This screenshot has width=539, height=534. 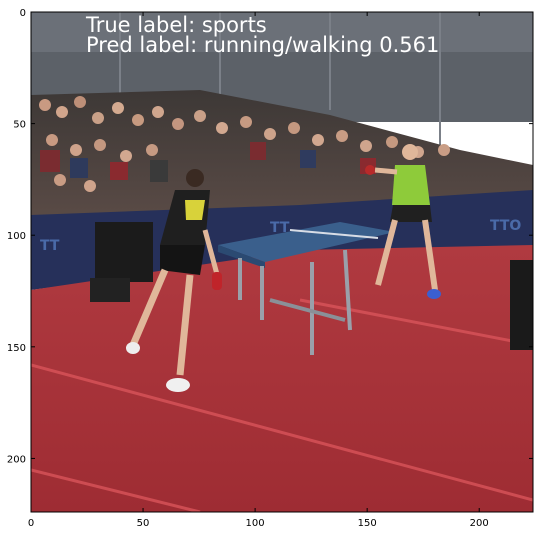 I want to click on barrier-text: TT TT TTO, so click(x=280, y=236).